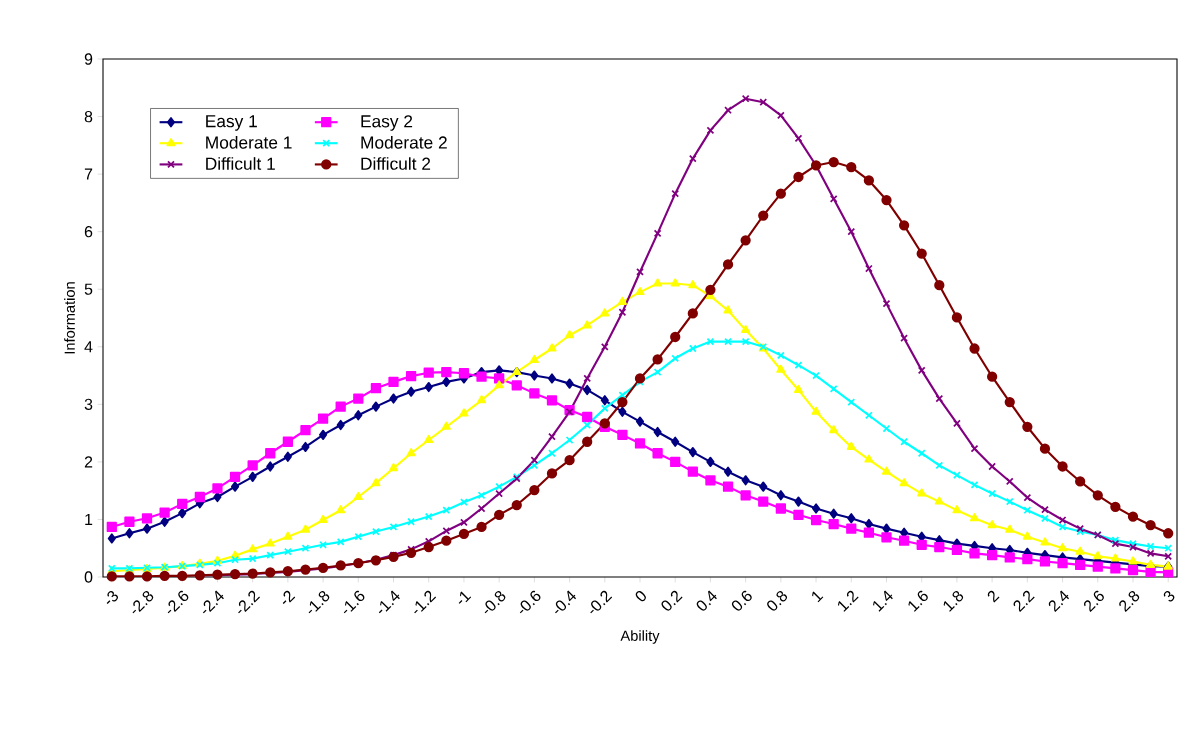 The height and width of the screenshot is (736, 1194). What do you see at coordinates (495, 602) in the screenshot?
I see `x-tick-label: -0.8` at bounding box center [495, 602].